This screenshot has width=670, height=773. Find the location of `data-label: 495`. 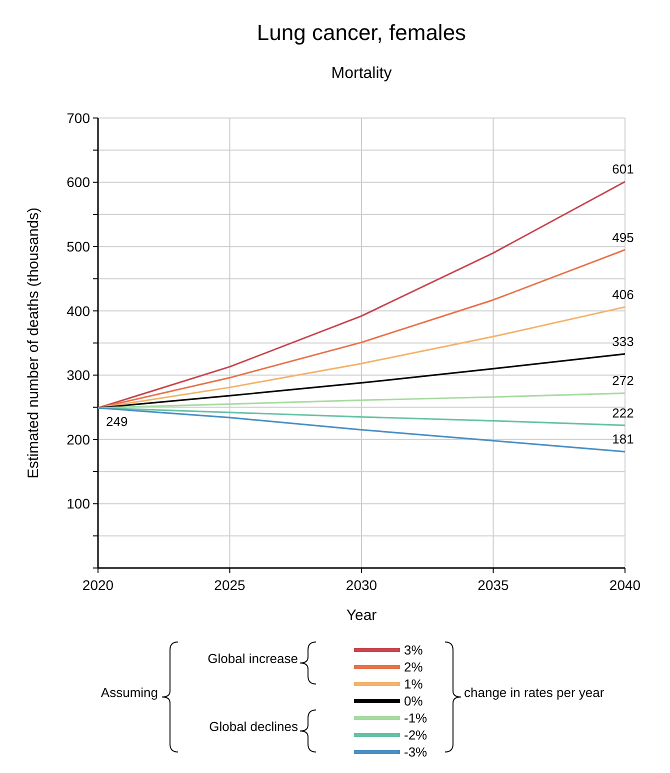

data-label: 495 is located at coordinates (623, 237).